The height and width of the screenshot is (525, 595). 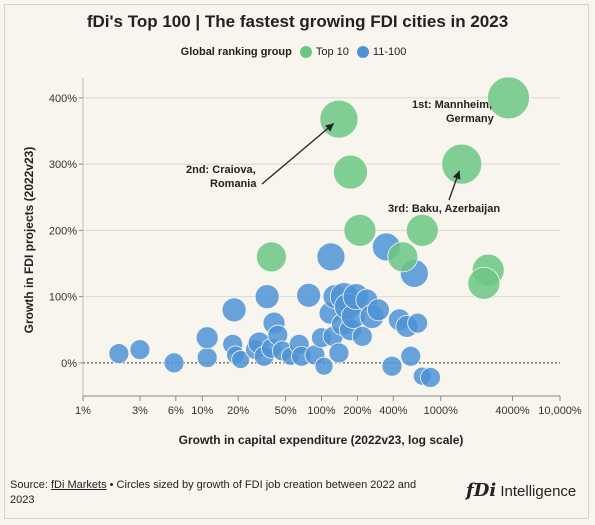 What do you see at coordinates (393, 411) in the screenshot?
I see `x-tick-label: 400%` at bounding box center [393, 411].